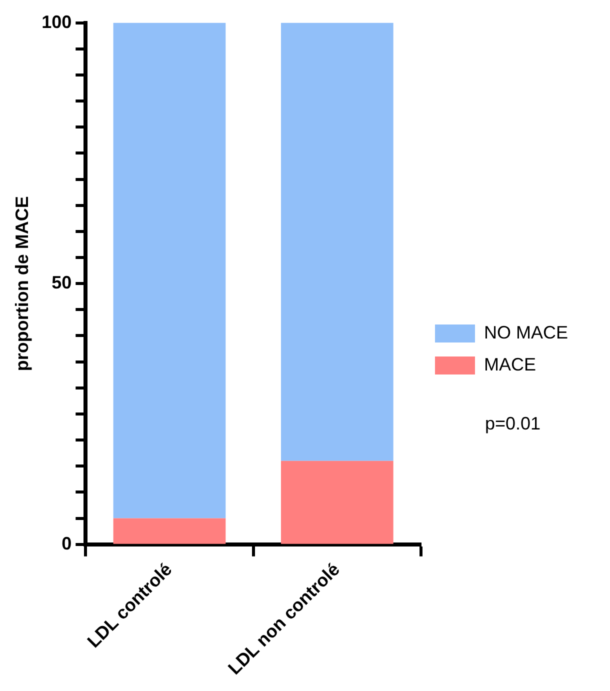 This screenshot has height=691, width=610. I want to click on y-tick-label: 0, so click(67, 543).